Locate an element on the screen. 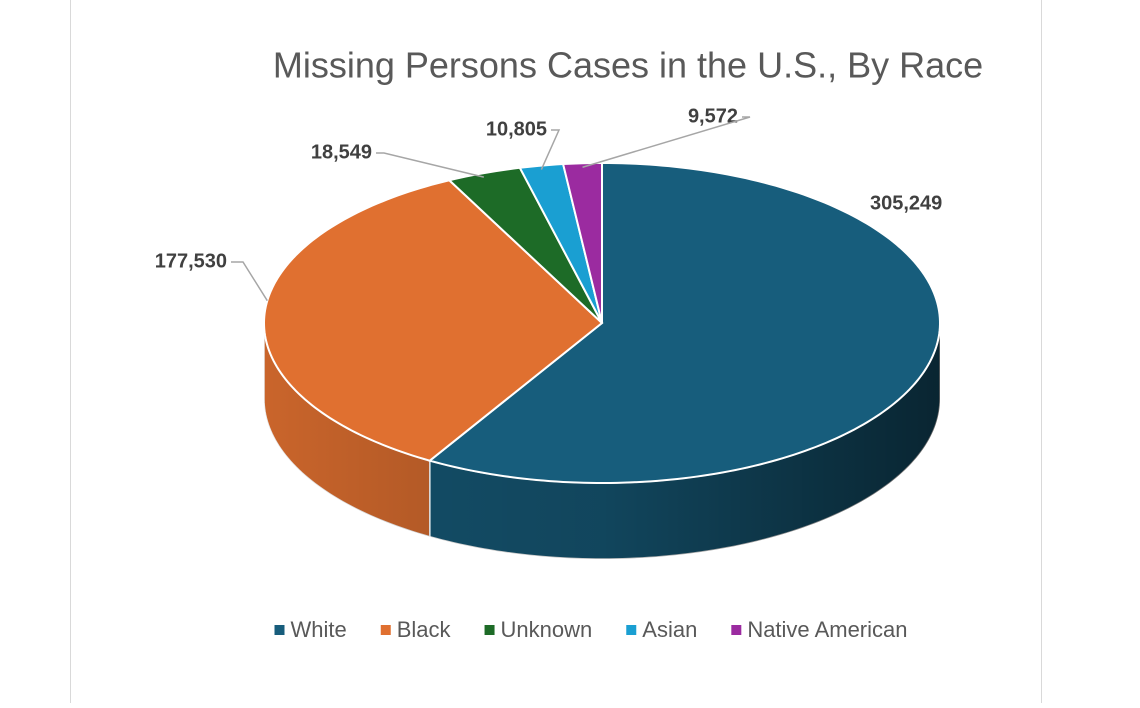  legend-item: Black is located at coordinates (416, 629).